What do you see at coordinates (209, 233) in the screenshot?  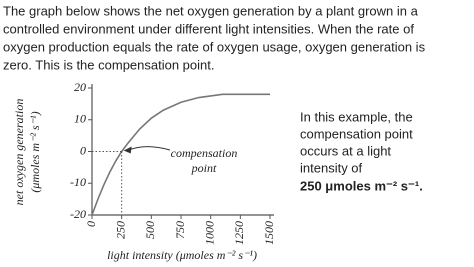 I see `x-tick-label: 1000` at bounding box center [209, 233].